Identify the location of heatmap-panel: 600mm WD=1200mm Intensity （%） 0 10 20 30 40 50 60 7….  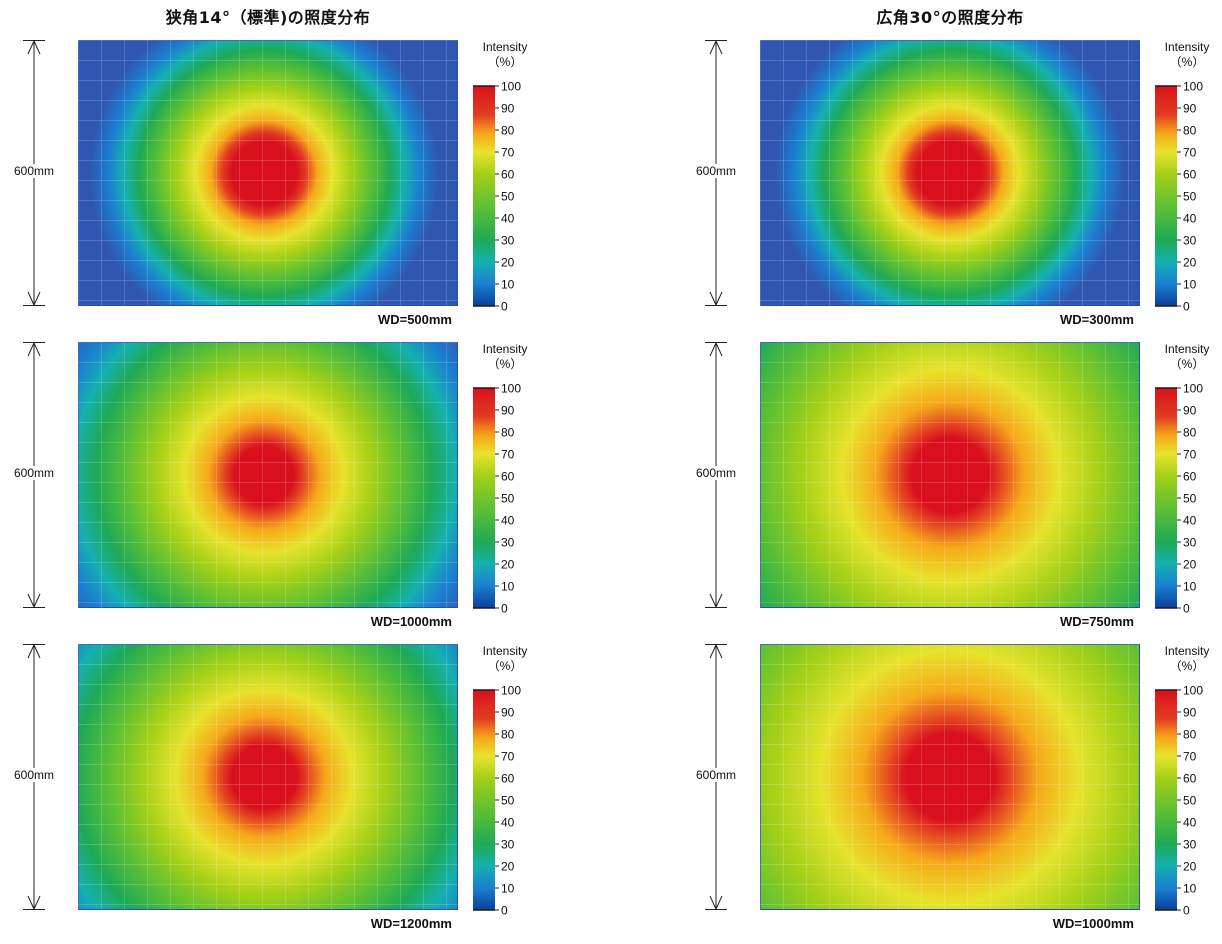
(280, 794).